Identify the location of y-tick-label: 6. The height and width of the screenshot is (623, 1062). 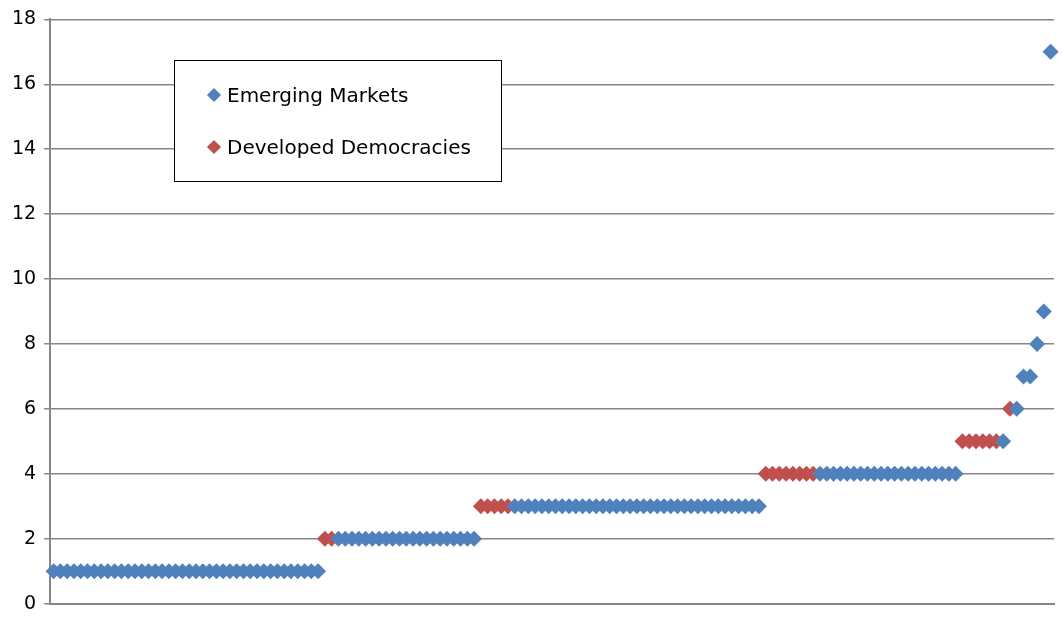
(30, 406).